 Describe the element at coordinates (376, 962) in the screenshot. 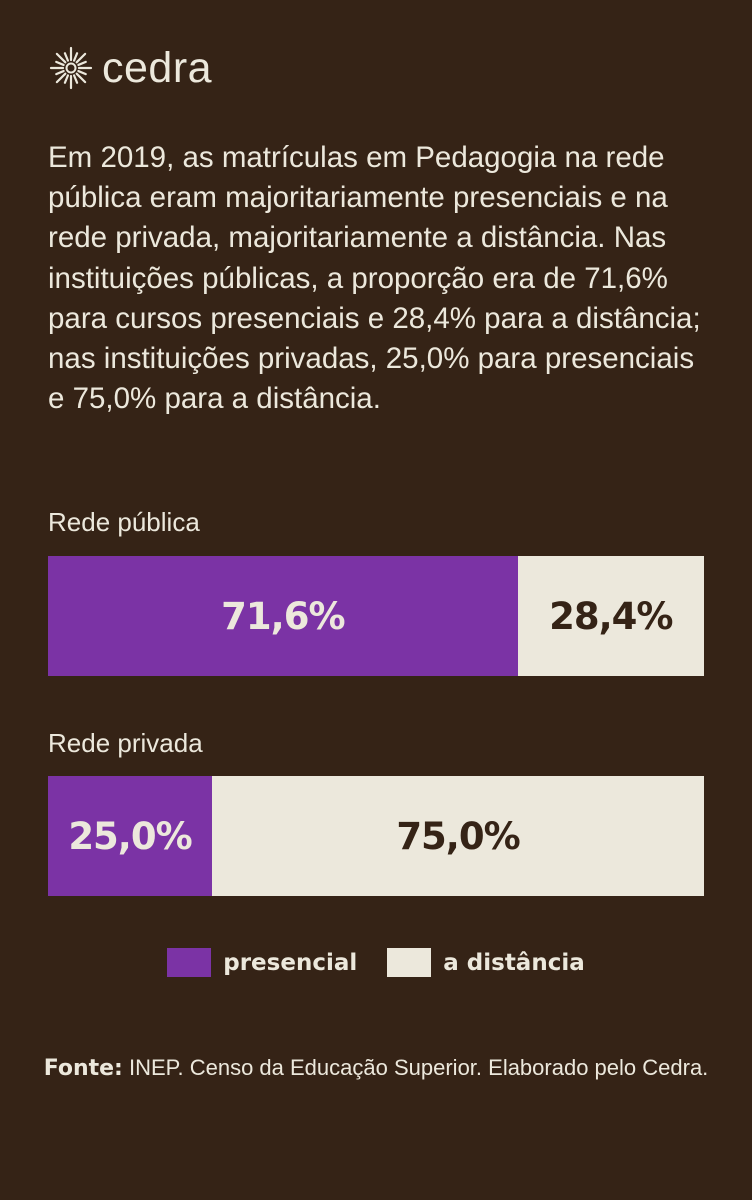

I see `legend: presencial a distância` at that location.